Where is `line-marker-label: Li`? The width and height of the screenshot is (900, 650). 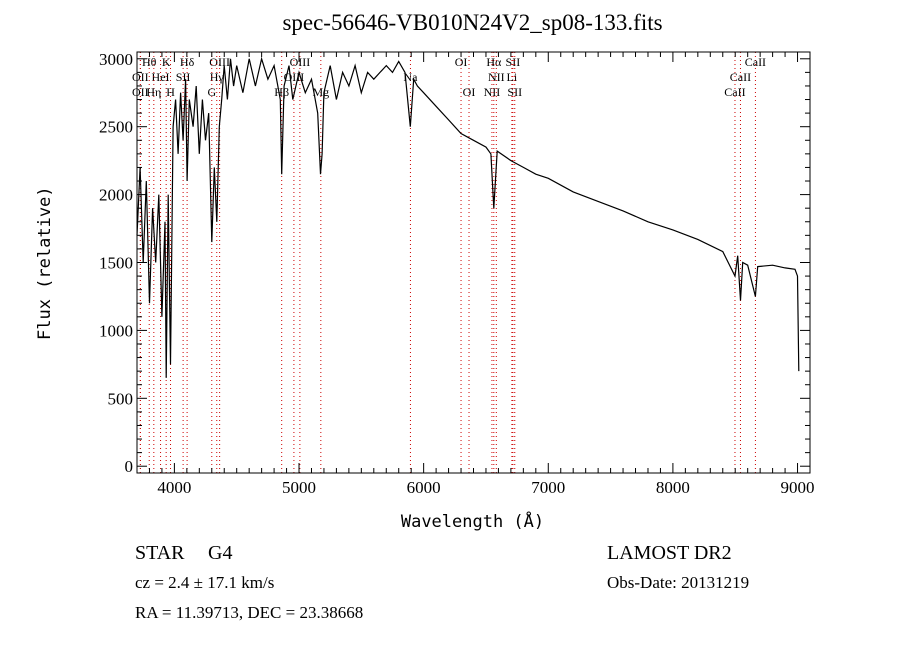 line-marker-label: Li is located at coordinates (512, 77).